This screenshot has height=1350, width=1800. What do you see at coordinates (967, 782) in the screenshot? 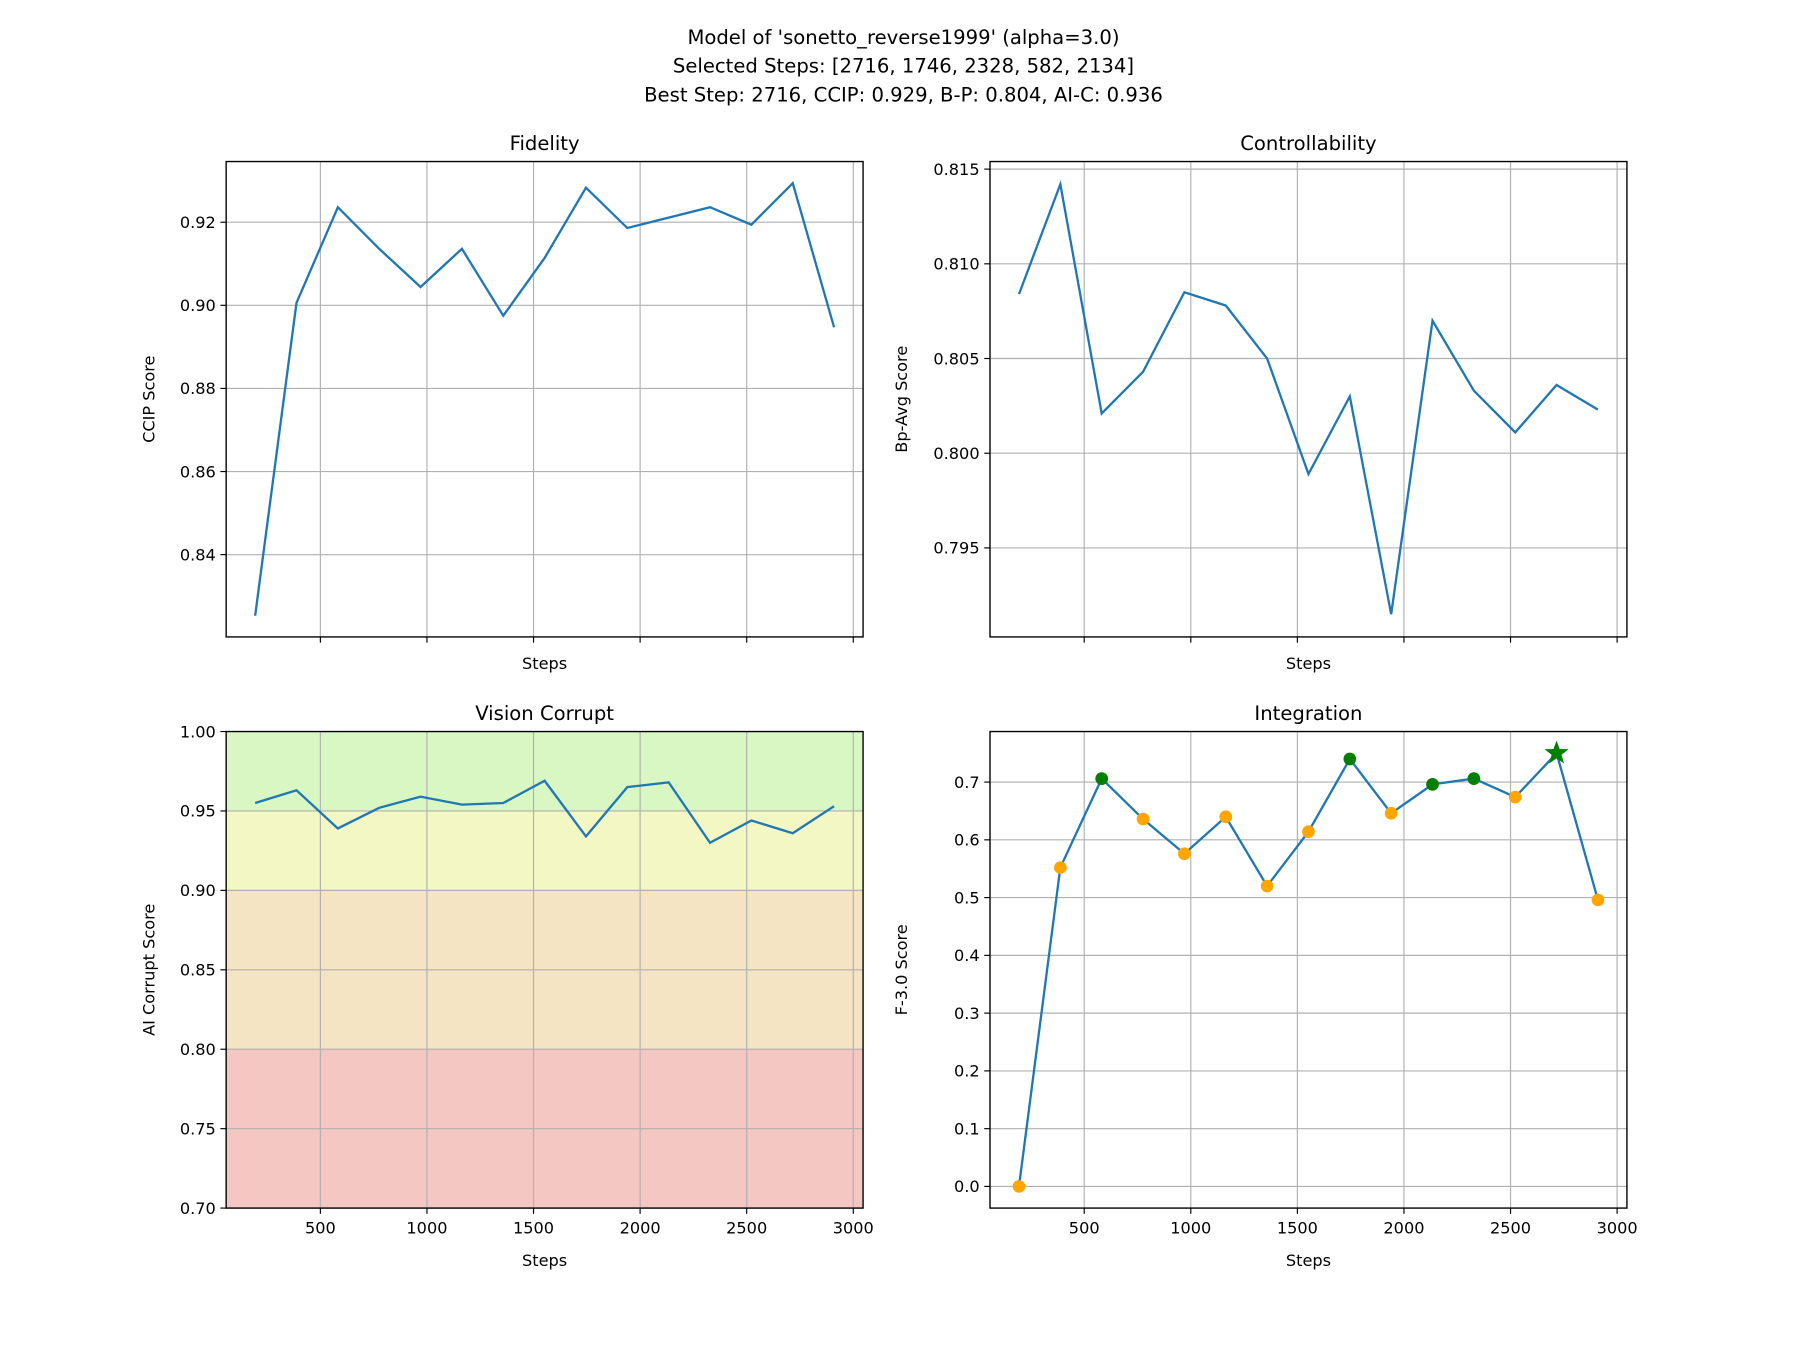
I see `y-tick-label: 0.7` at bounding box center [967, 782].